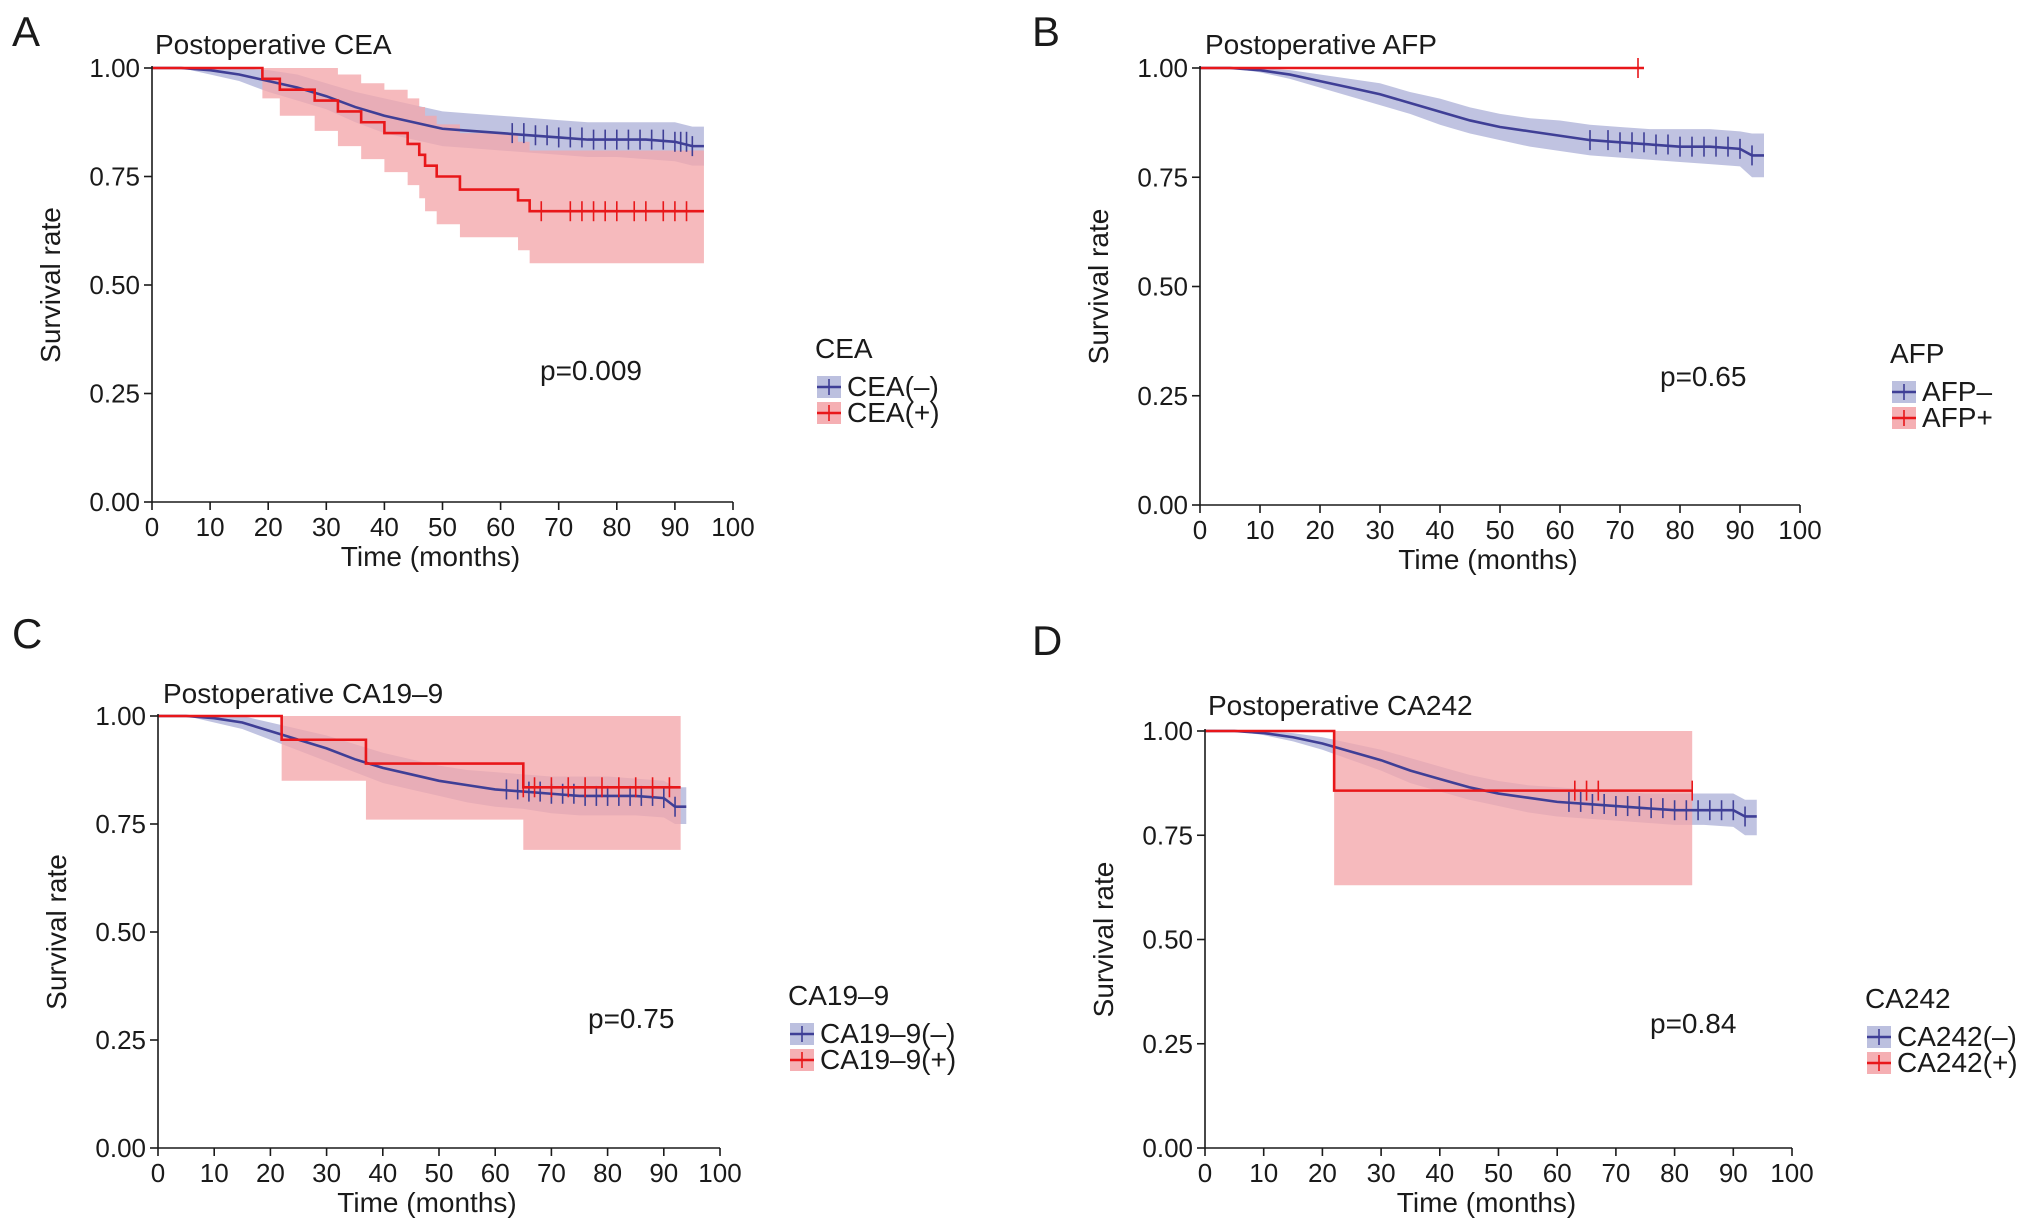 This screenshot has width=2032, height=1231. What do you see at coordinates (887, 1033) in the screenshot?
I see `legend-label: CA19–9(–)` at bounding box center [887, 1033].